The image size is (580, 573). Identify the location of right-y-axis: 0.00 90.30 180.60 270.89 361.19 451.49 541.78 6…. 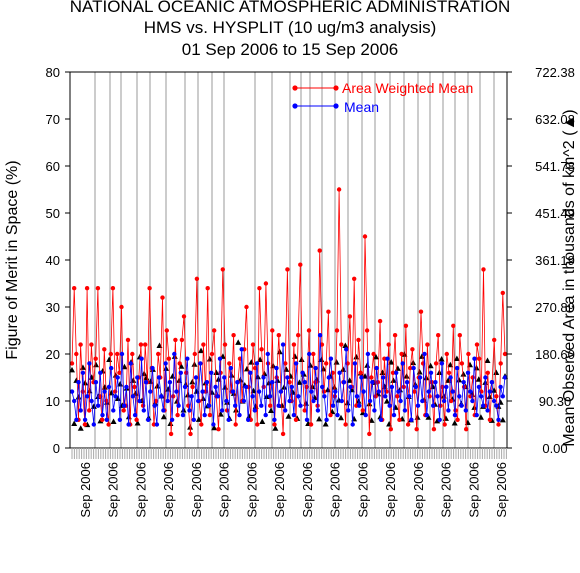
(541, 260).